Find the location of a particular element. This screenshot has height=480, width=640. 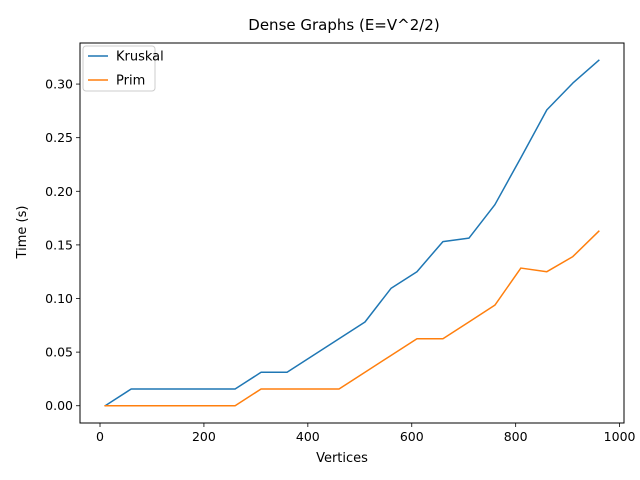

legend: Kruskal Prim is located at coordinates (123, 68).